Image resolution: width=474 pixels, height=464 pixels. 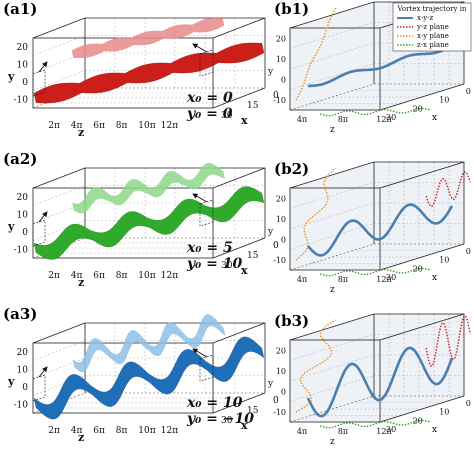 I want to click on param-x0: x₀ = 10, so click(x=214, y=403).